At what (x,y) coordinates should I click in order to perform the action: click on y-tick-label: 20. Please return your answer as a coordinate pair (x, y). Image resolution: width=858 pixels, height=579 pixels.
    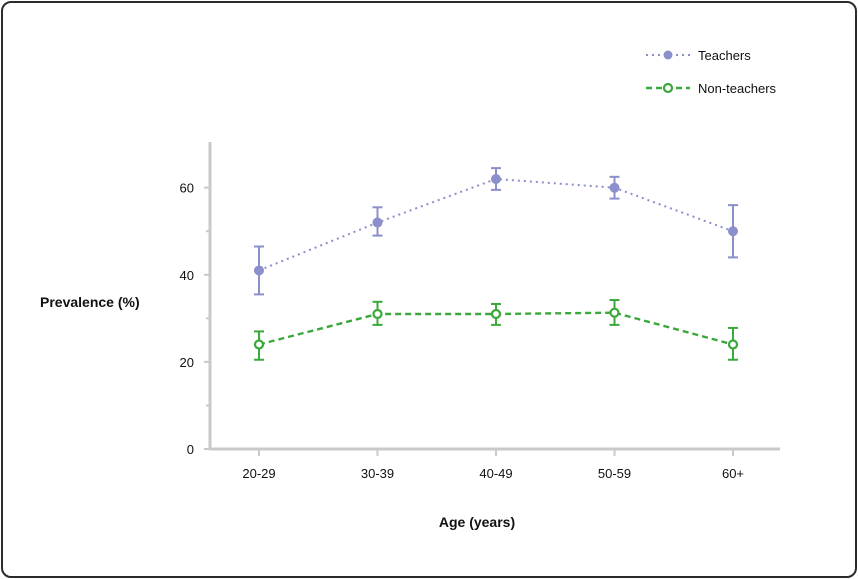
    Looking at the image, I should click on (187, 362).